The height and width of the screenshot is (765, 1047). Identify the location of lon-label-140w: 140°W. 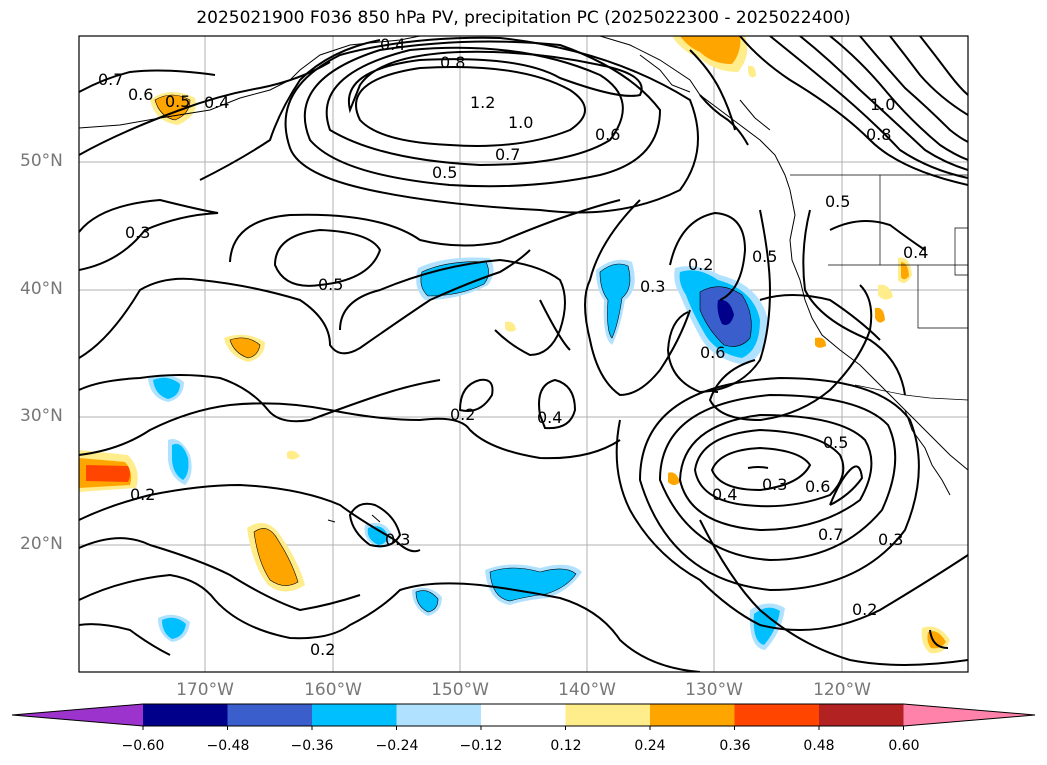
(587, 690).